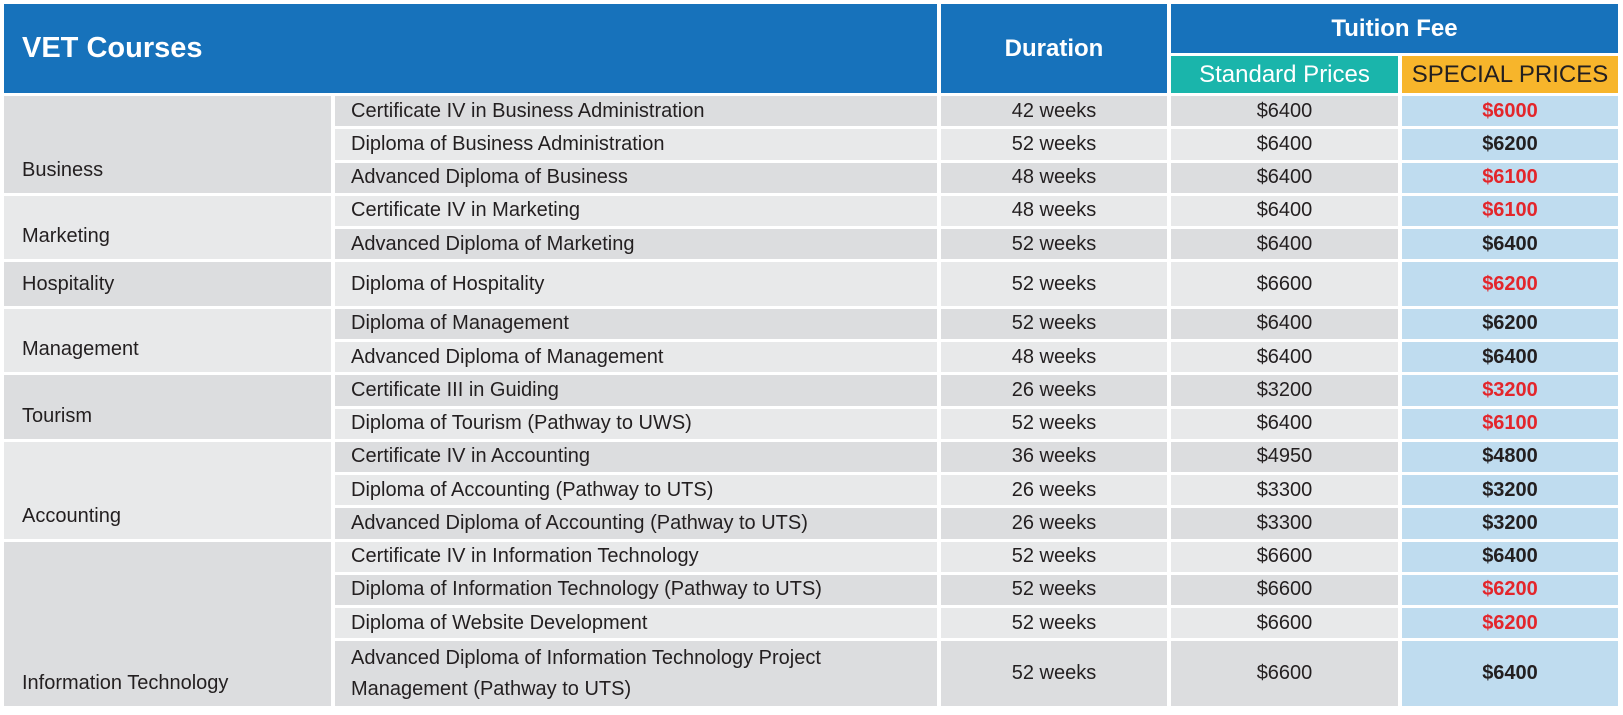 This screenshot has height=715, width=1623. What do you see at coordinates (811, 74) in the screenshot?
I see `header-row-sub: Standard Prices SPECIAL PRICES` at bounding box center [811, 74].